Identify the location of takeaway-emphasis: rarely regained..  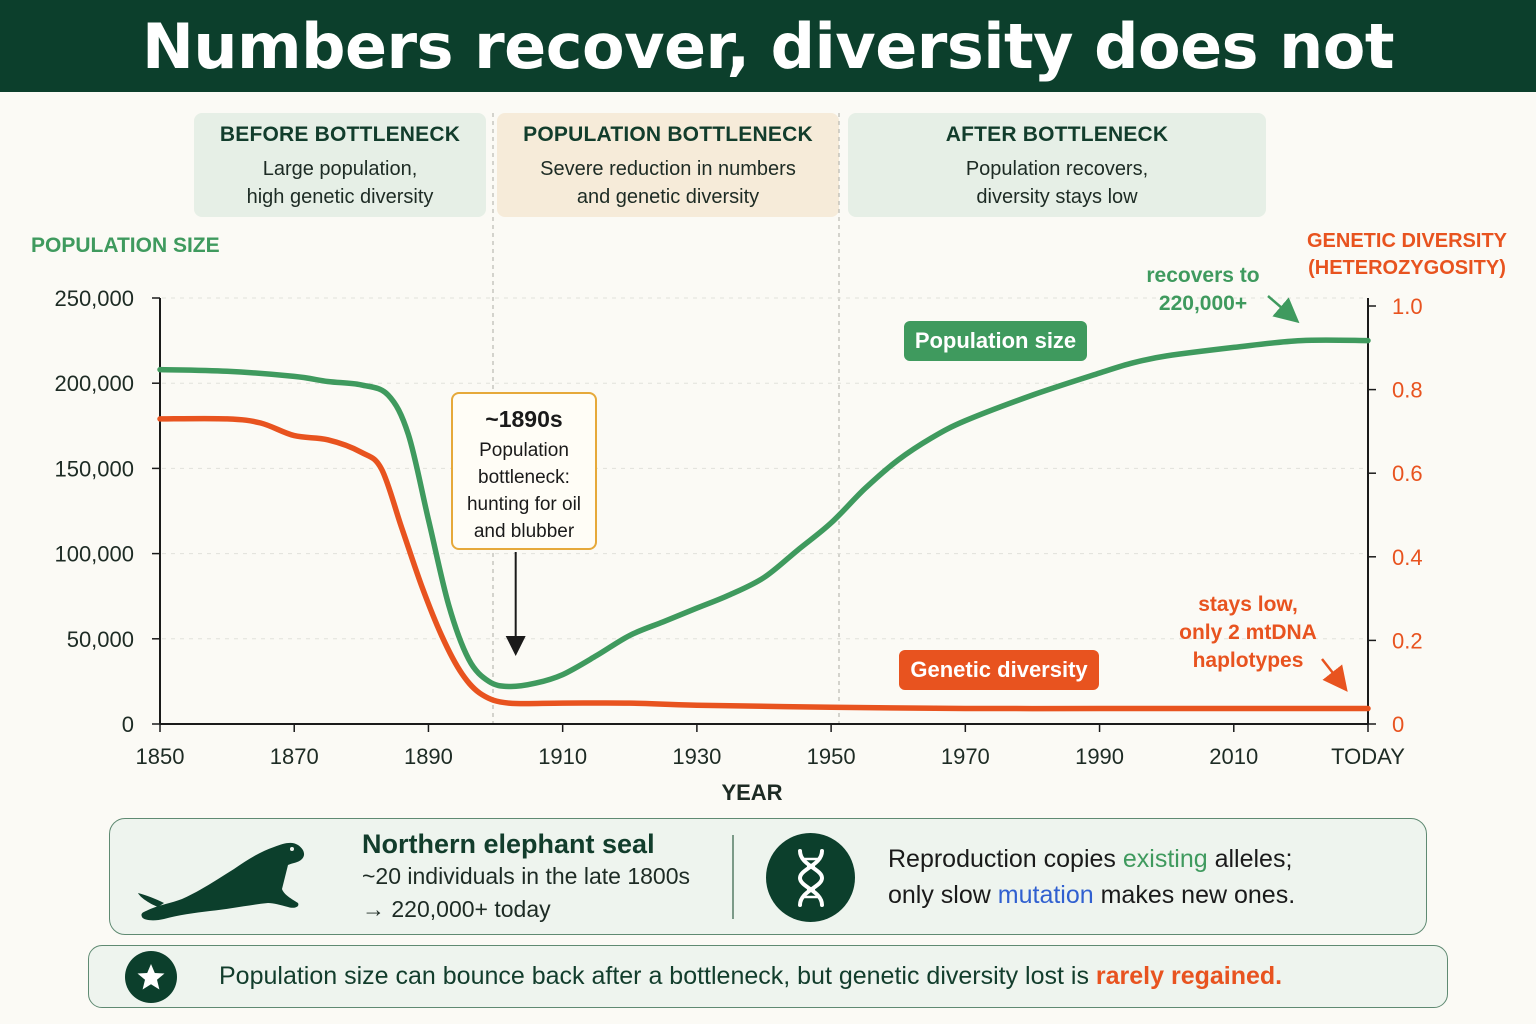
(1189, 976).